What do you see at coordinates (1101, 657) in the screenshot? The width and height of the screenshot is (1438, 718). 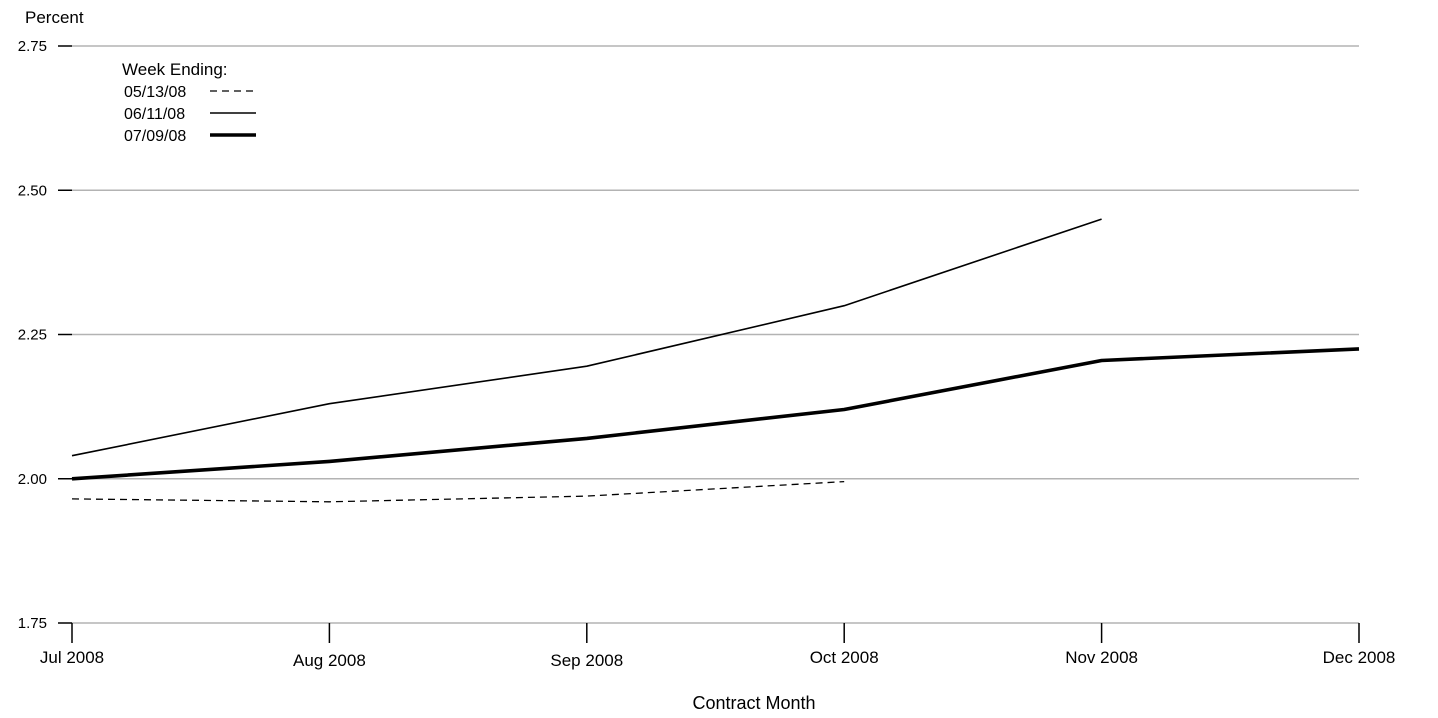 I see `x-tick-label: Nov 2008` at bounding box center [1101, 657].